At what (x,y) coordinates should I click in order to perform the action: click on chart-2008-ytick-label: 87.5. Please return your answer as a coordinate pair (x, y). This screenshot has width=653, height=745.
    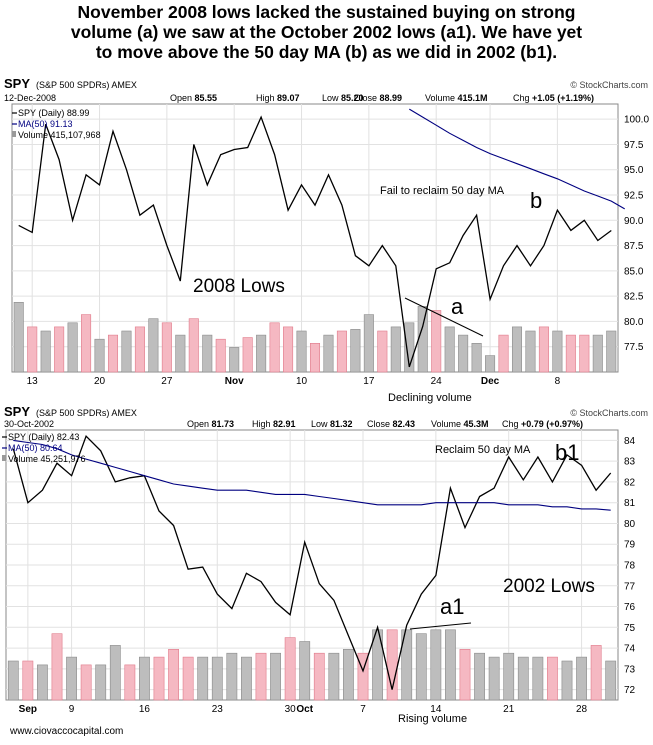
    Looking at the image, I should click on (634, 246).